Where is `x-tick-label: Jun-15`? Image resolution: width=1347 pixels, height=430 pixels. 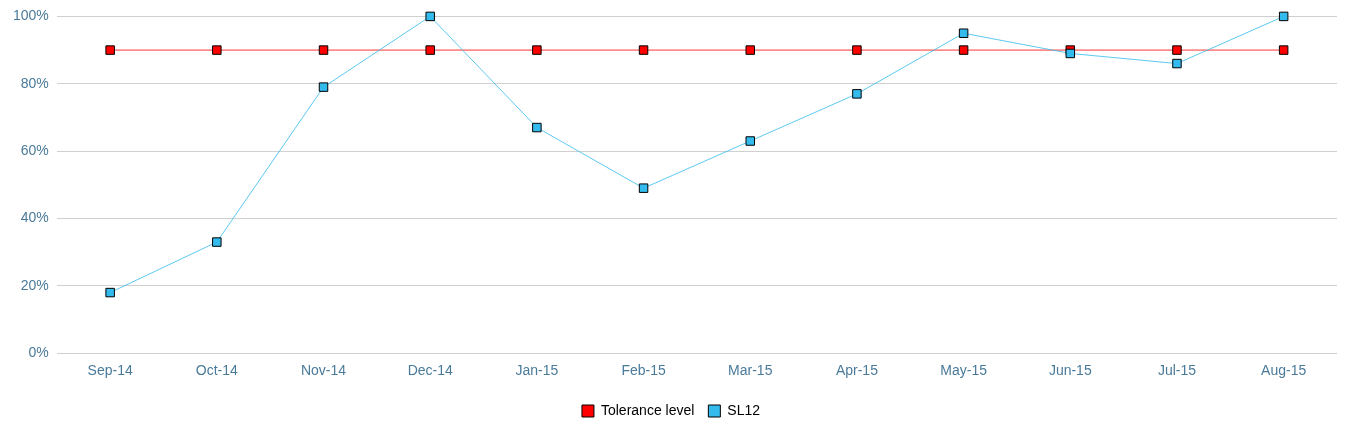
x-tick-label: Jun-15 is located at coordinates (1070, 370).